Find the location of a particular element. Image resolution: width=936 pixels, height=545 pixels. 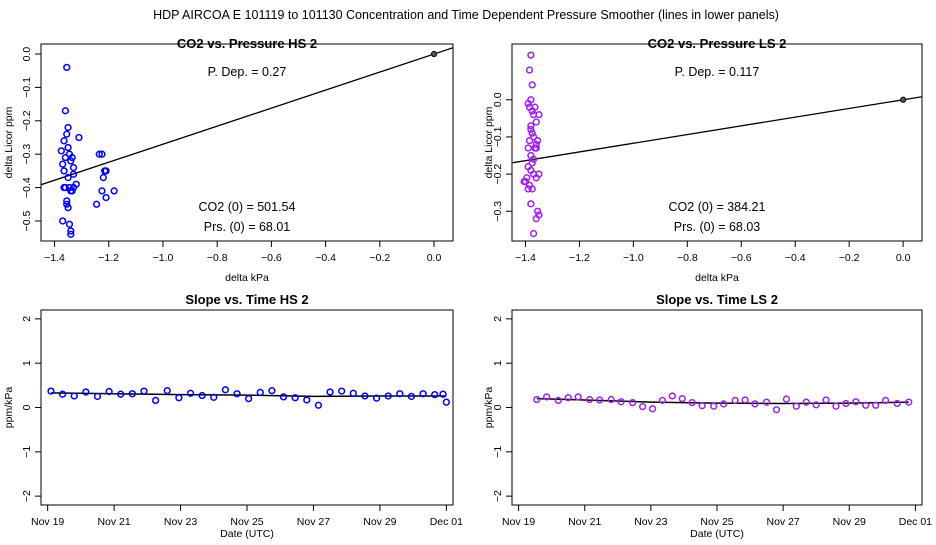

y-tick-label: −0.4 is located at coordinates (27, 187).